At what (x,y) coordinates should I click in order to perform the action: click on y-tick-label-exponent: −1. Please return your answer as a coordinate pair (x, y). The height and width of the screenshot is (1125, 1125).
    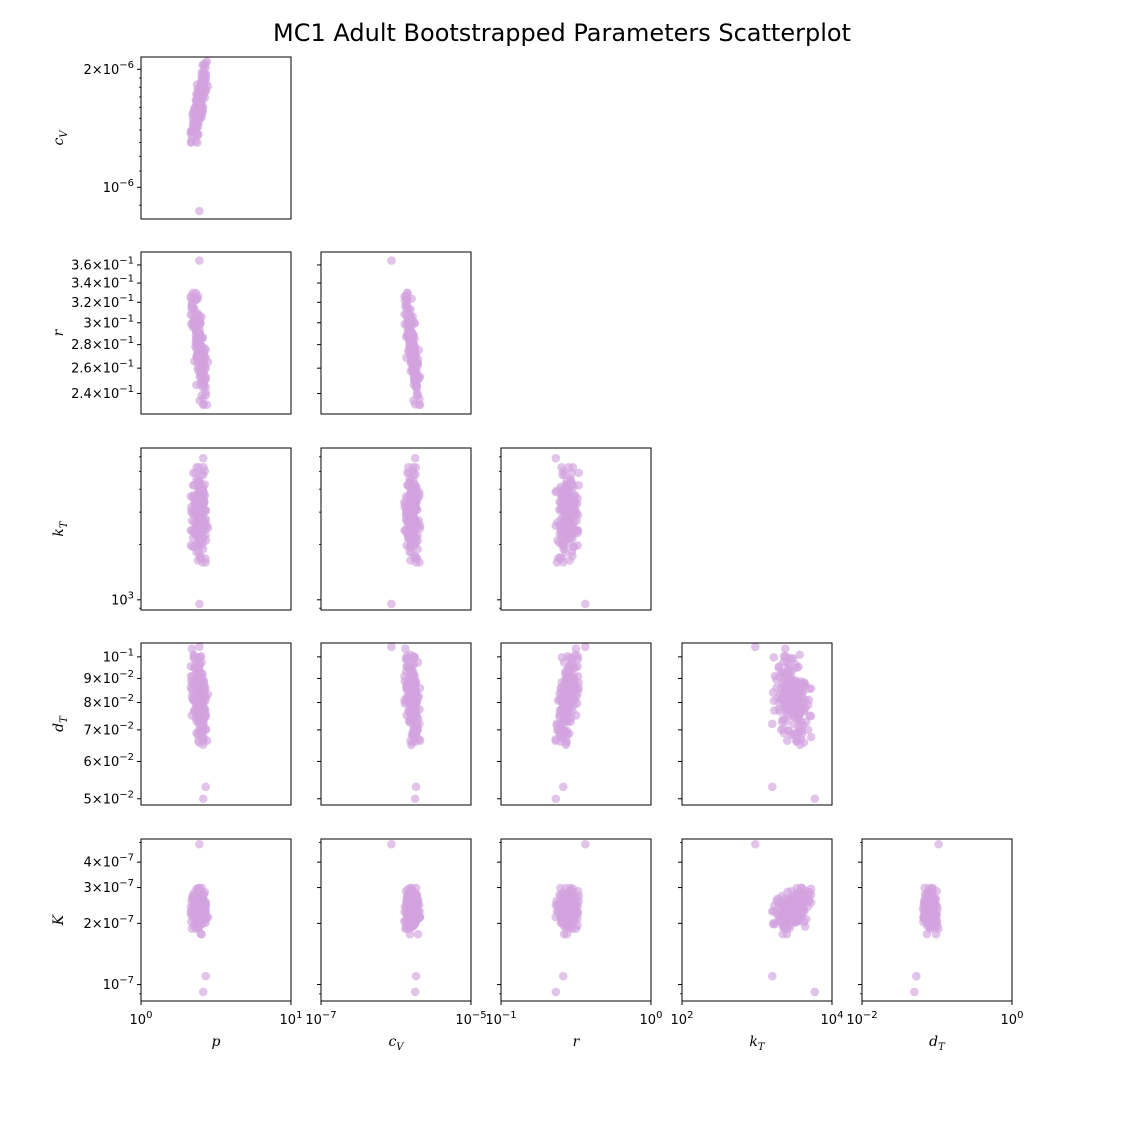
    Looking at the image, I should click on (126, 389).